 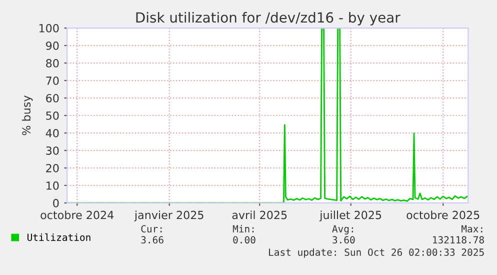 I want to click on y-tick-label: 40, so click(x=52, y=133).